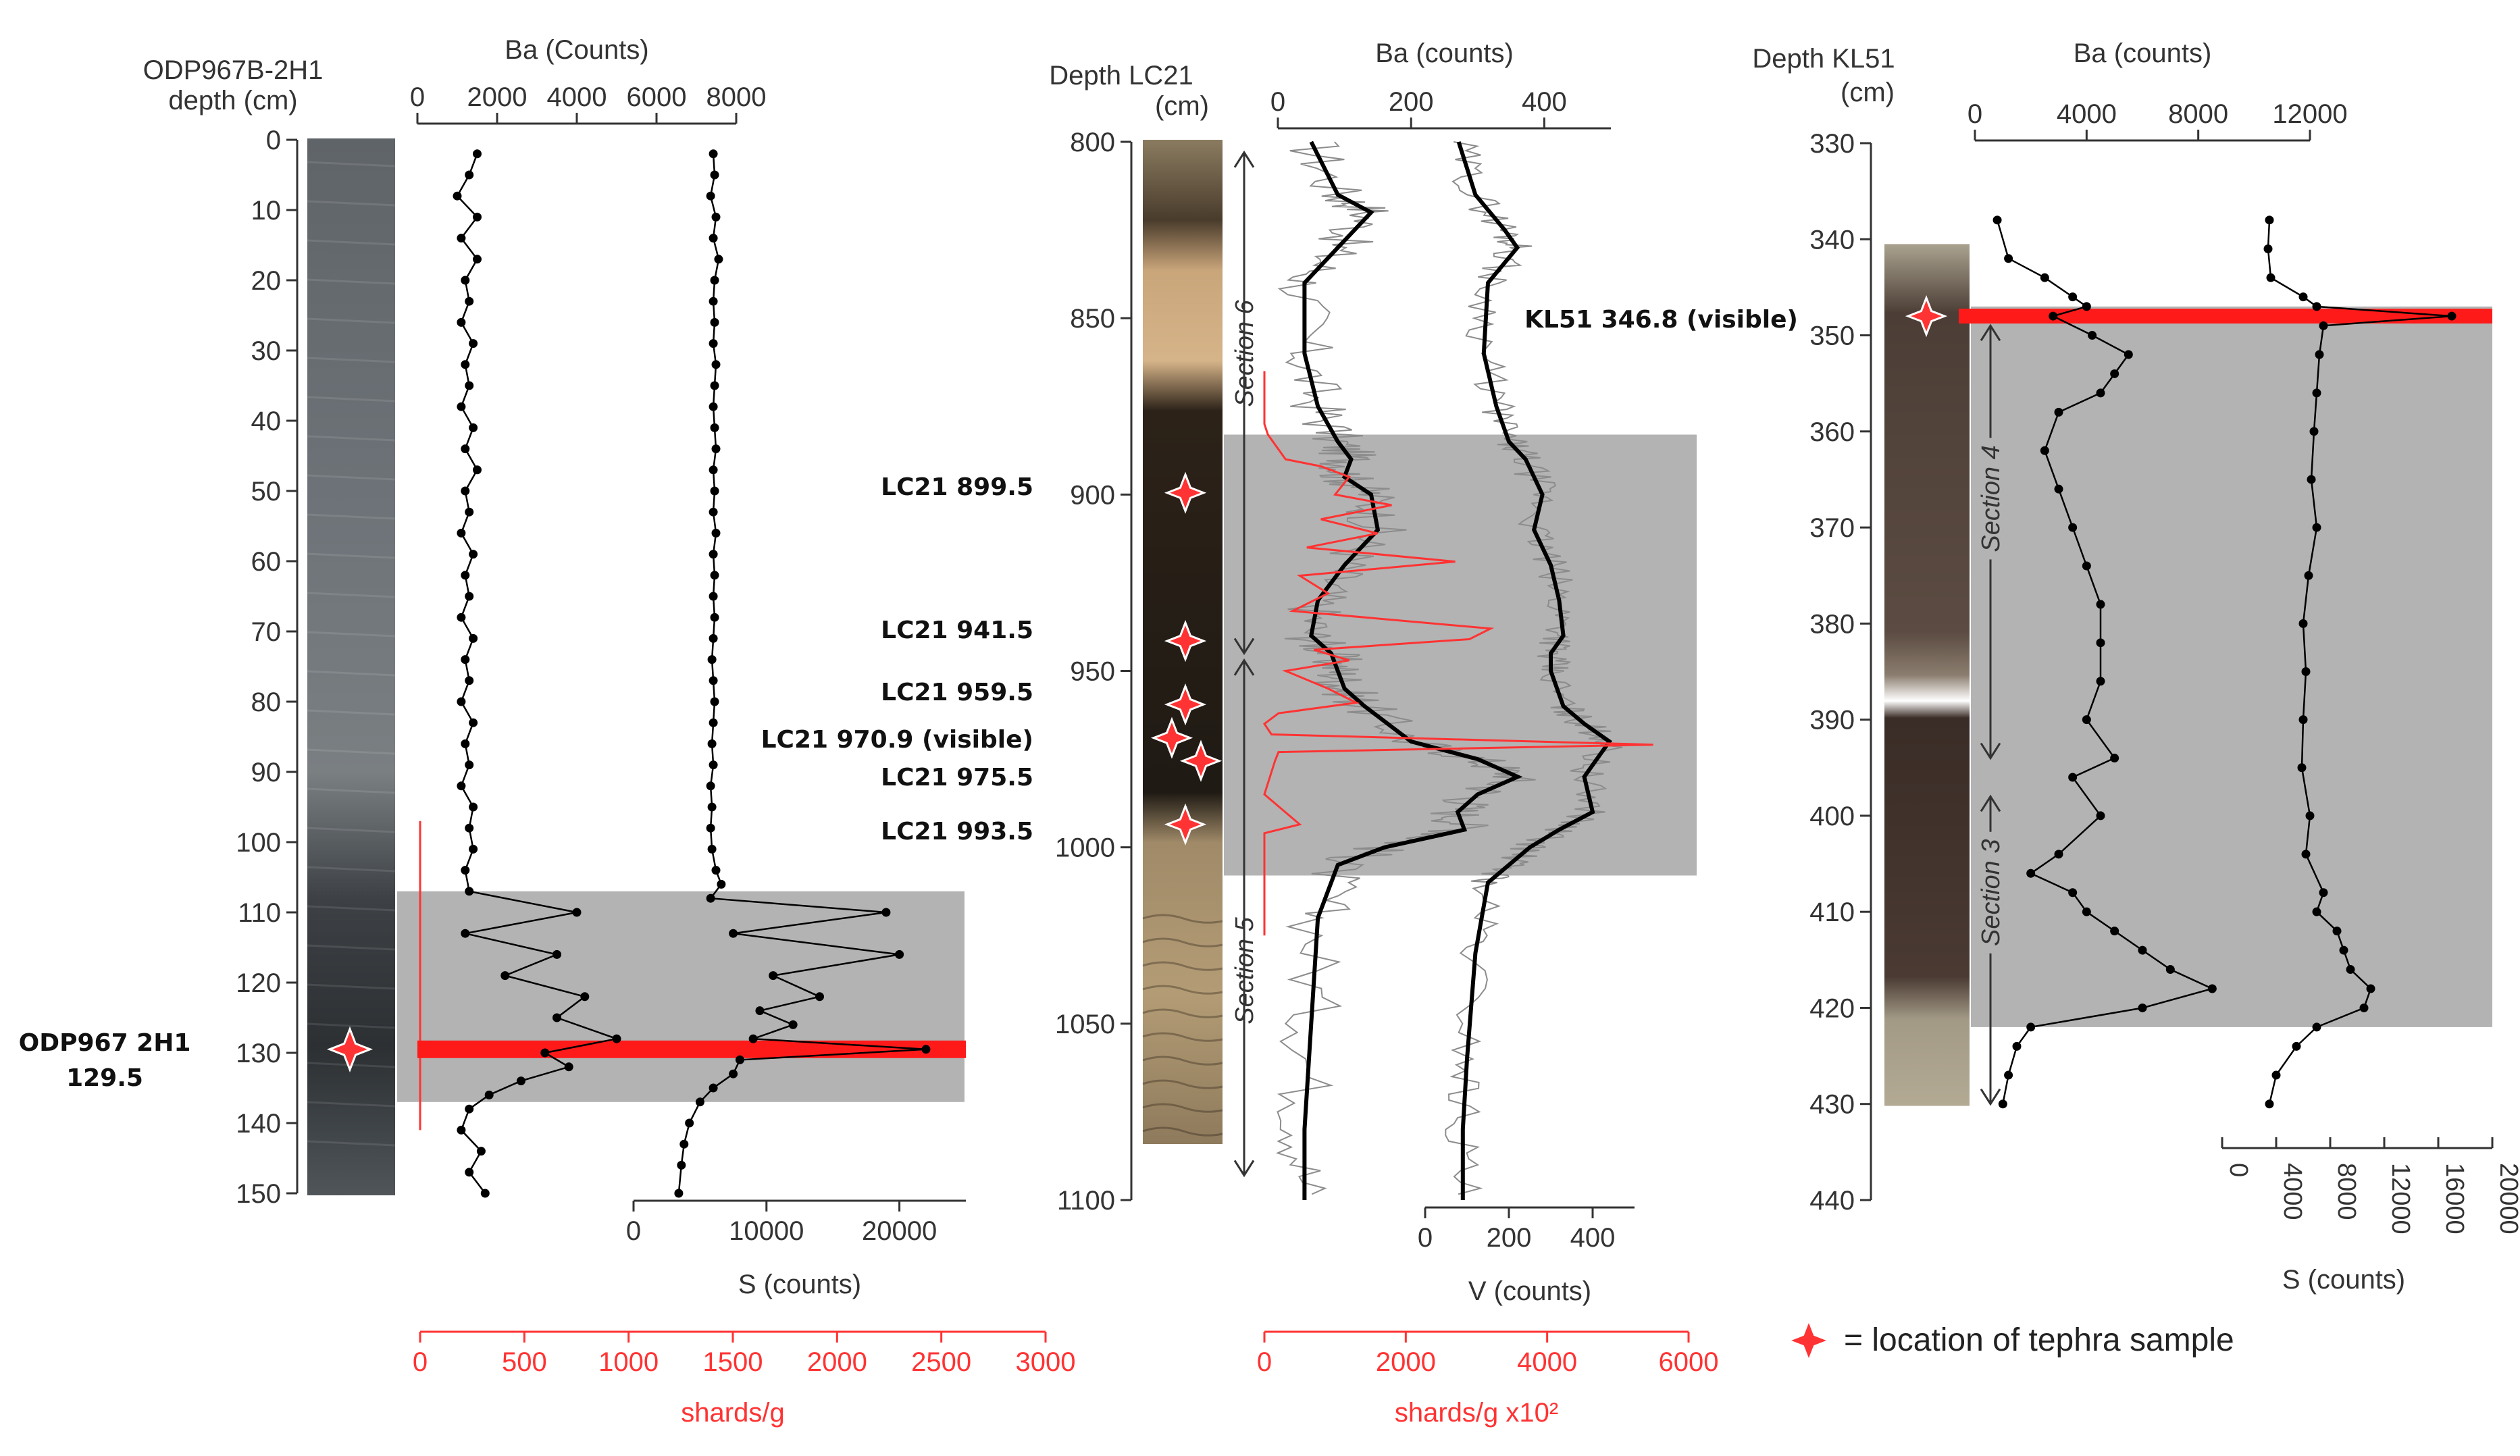  Describe the element at coordinates (1412, 670) in the screenshot. I see `lc21-ba-series` at that location.